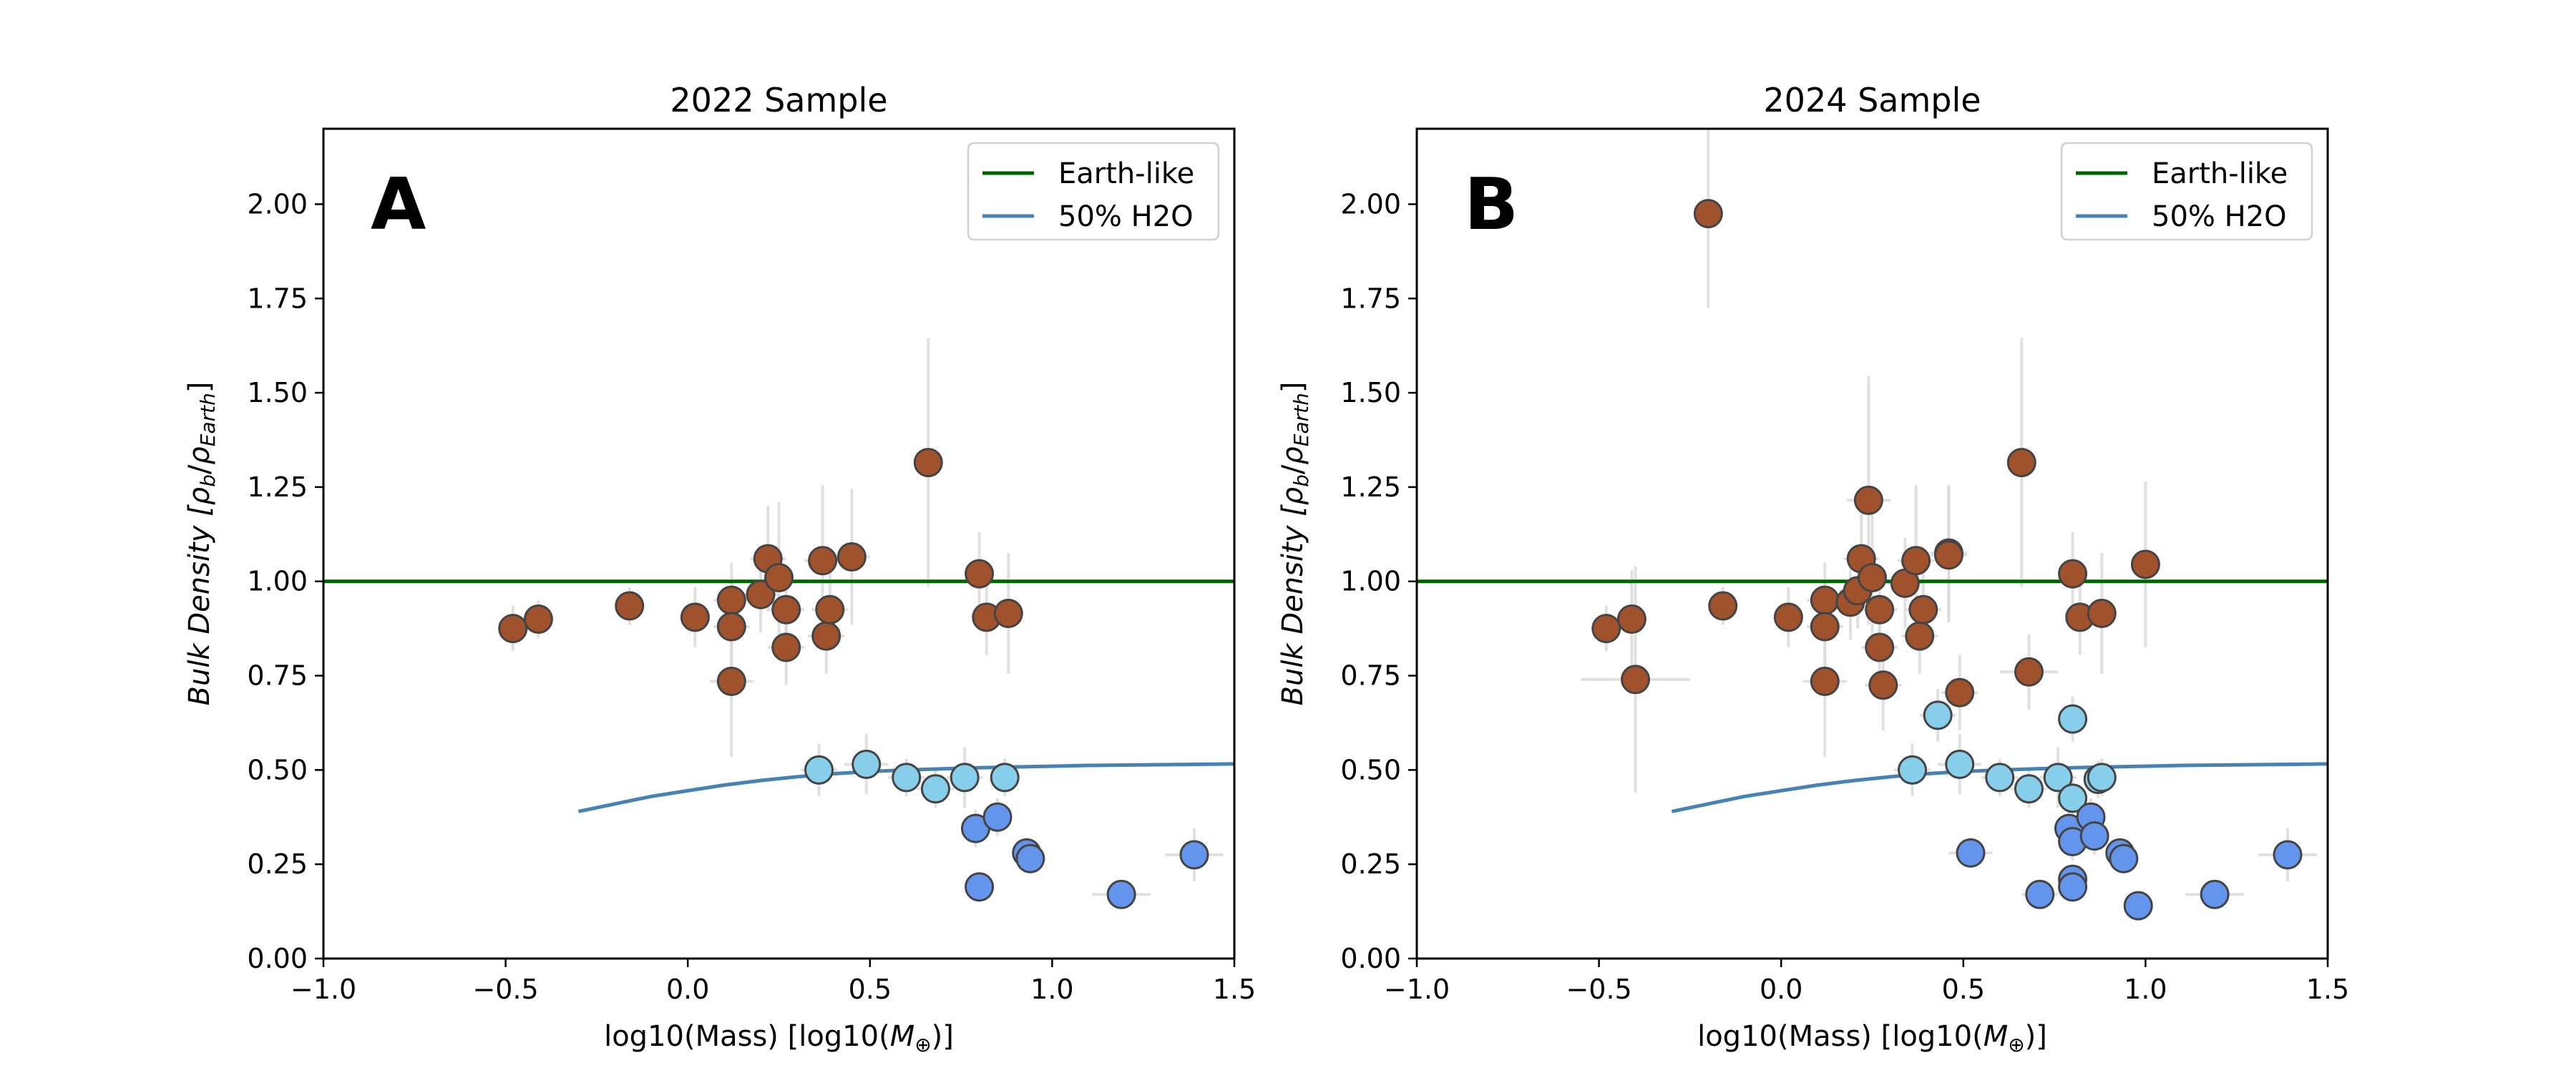  Describe the element at coordinates (870, 990) in the screenshot. I see `x-tick-label: 0.5` at that location.